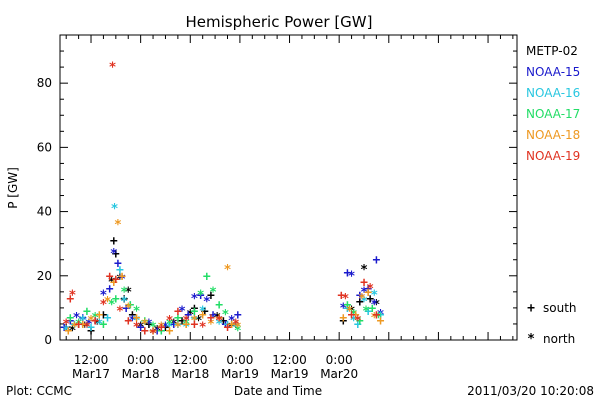 Image resolution: width=600 pixels, height=400 pixels. I want to click on legend-entry-noaa-17: NOAA-17, so click(553, 114).